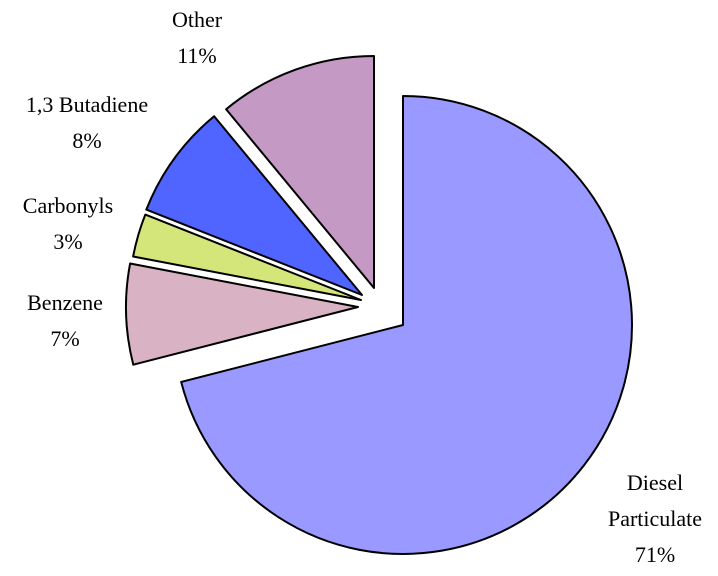 This screenshot has height=576, width=718. I want to click on value-label-diesel-particulate: 71%, so click(655, 554).